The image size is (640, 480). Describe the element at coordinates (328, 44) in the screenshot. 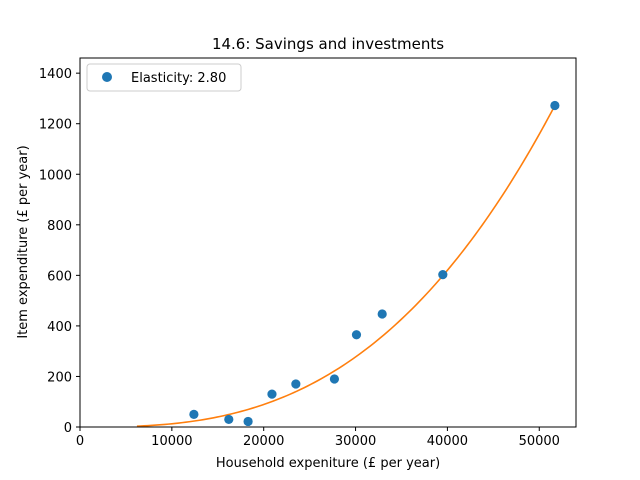

I see `chart-title: 14.6: Savings and investments` at that location.